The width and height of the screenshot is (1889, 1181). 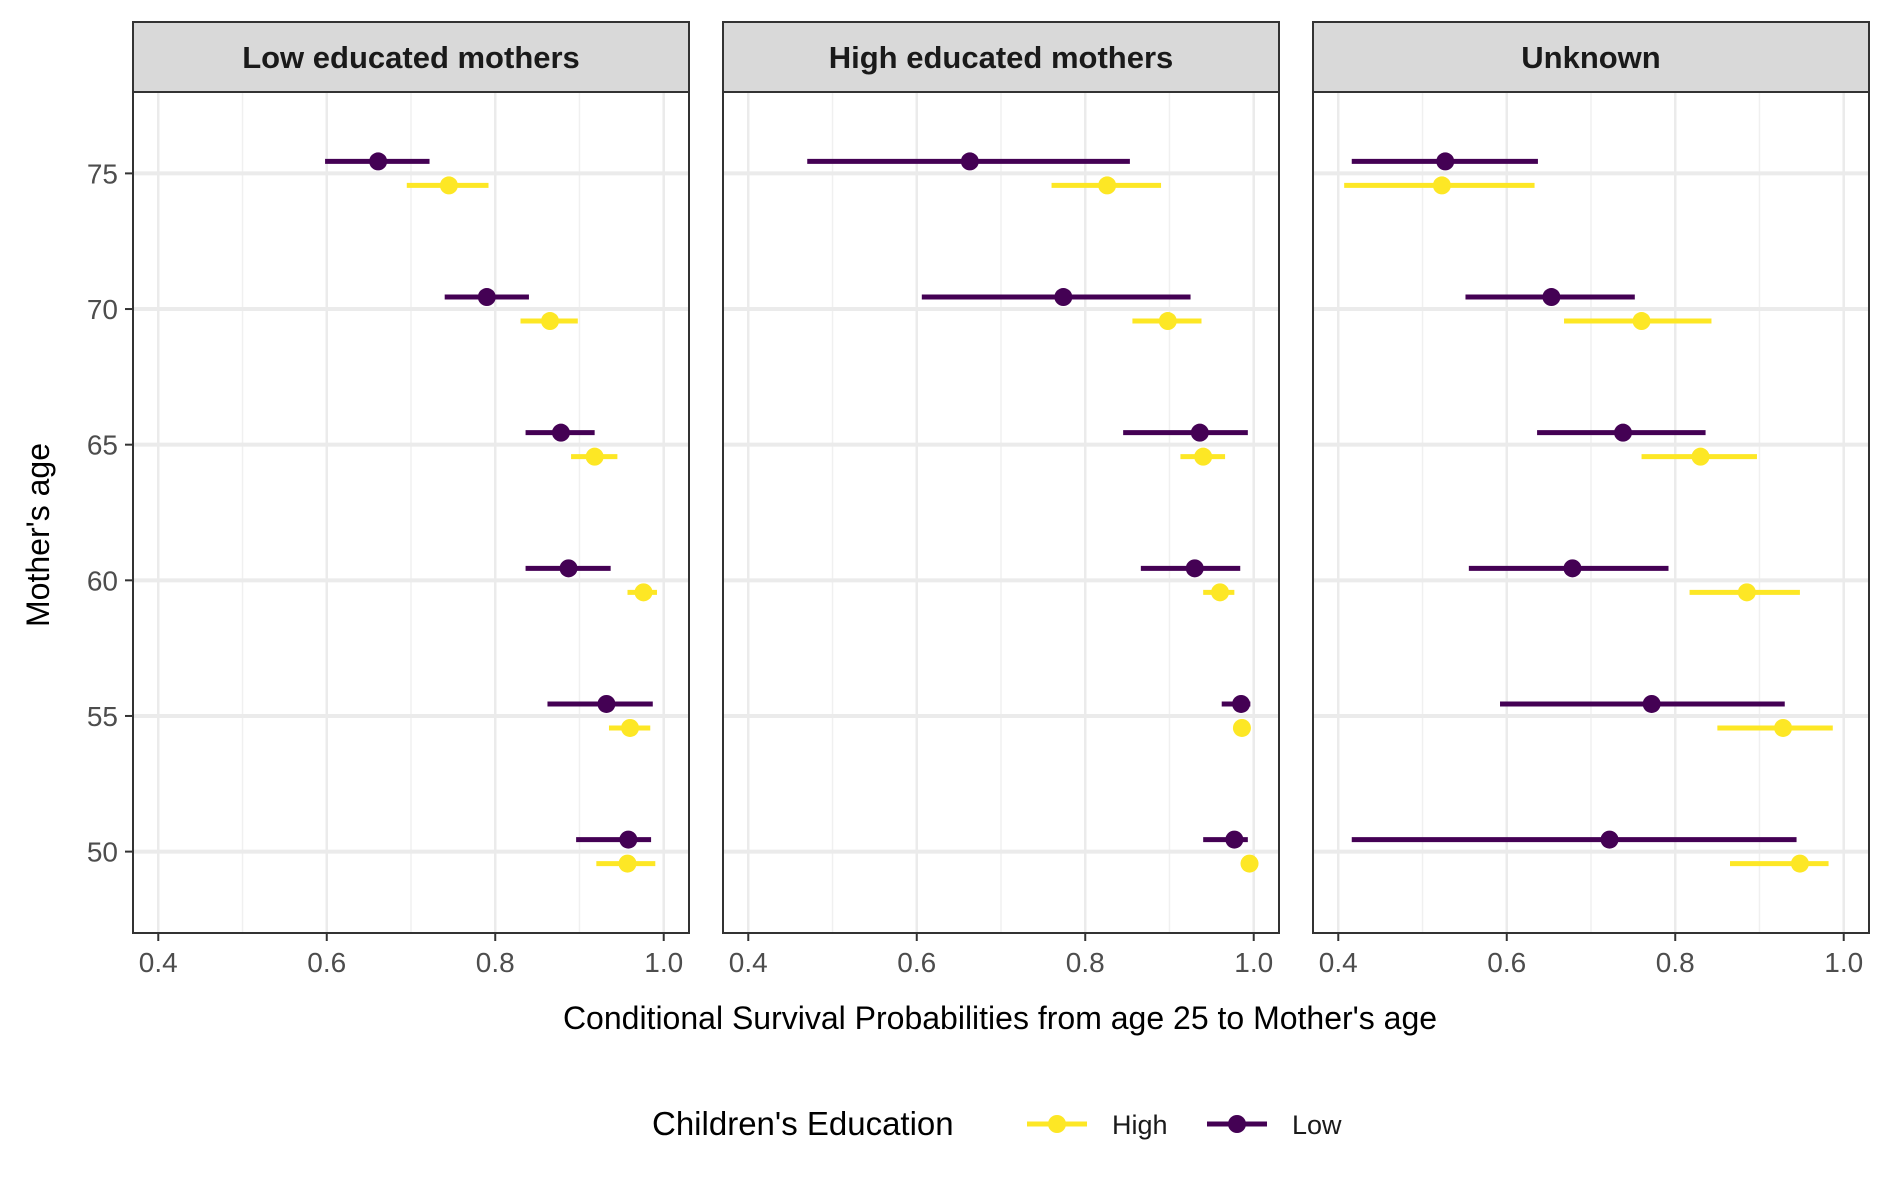 What do you see at coordinates (102, 445) in the screenshot?
I see `y-tick-label: 65` at bounding box center [102, 445].